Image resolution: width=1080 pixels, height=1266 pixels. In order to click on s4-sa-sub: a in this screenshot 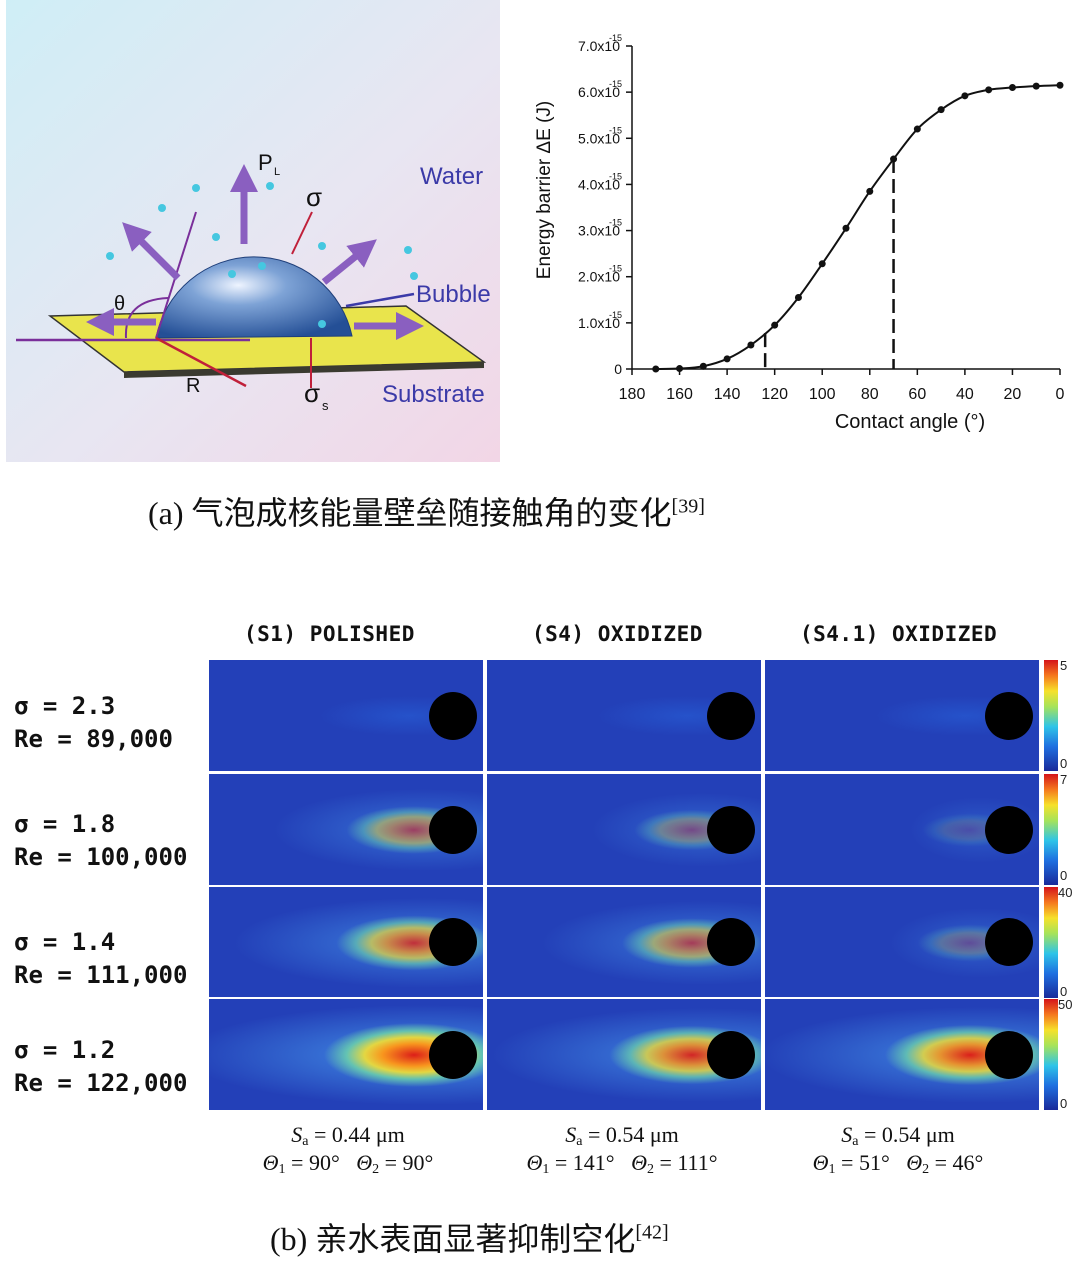, I will do `click(579, 1141)`.